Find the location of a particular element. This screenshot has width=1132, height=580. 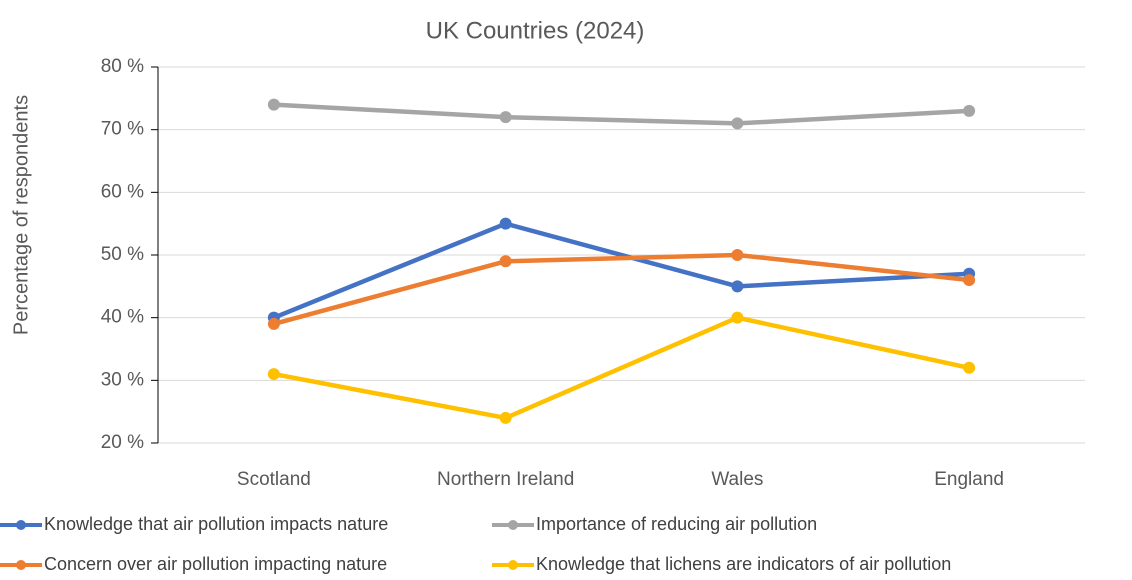

chart-title: UK Countries (2024) is located at coordinates (535, 30).